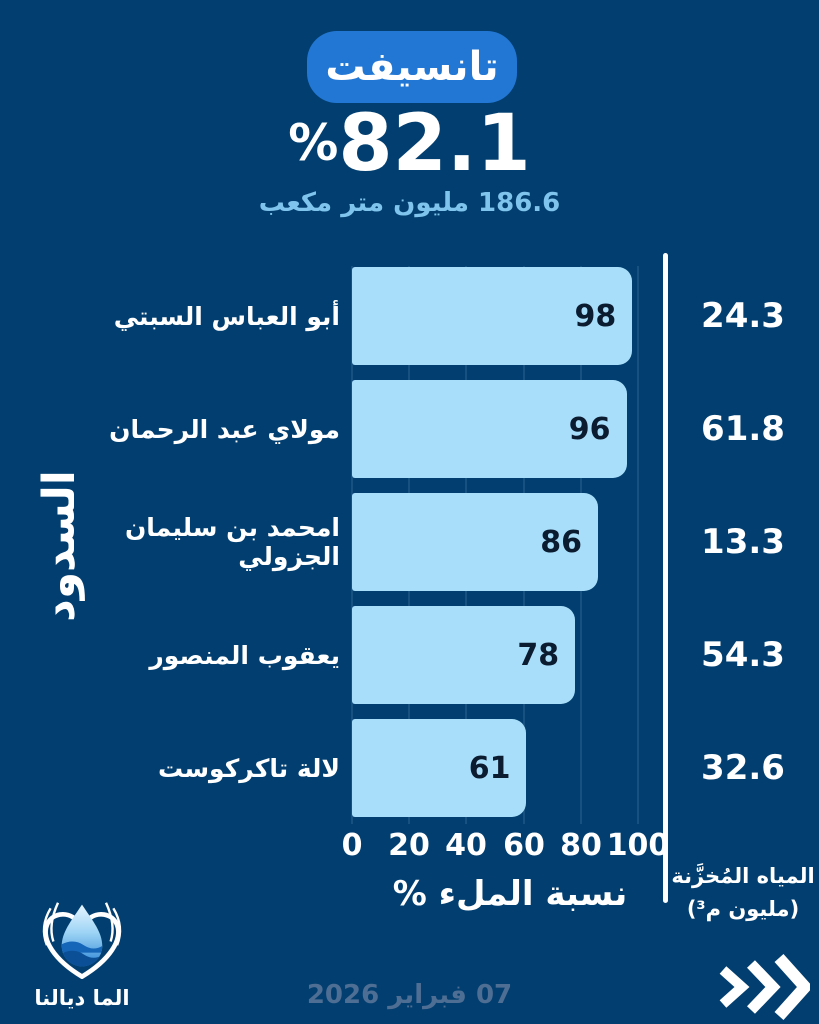 The image size is (819, 1024). I want to click on overall-volume-label: 186.6 مليون متر مكعب, so click(409, 203).